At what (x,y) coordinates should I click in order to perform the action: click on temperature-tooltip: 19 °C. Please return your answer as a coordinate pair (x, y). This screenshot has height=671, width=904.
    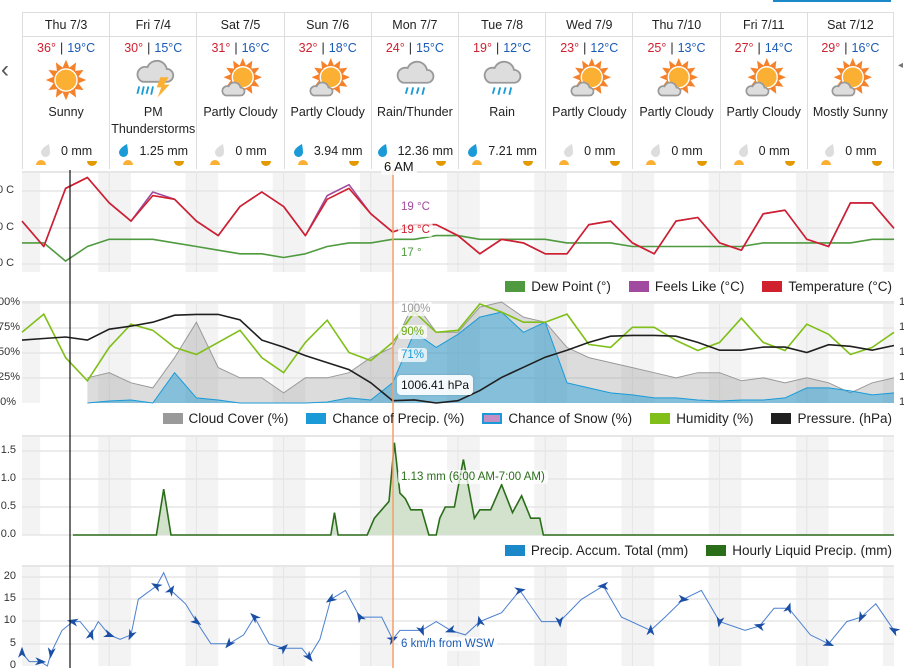
    Looking at the image, I should click on (415, 230).